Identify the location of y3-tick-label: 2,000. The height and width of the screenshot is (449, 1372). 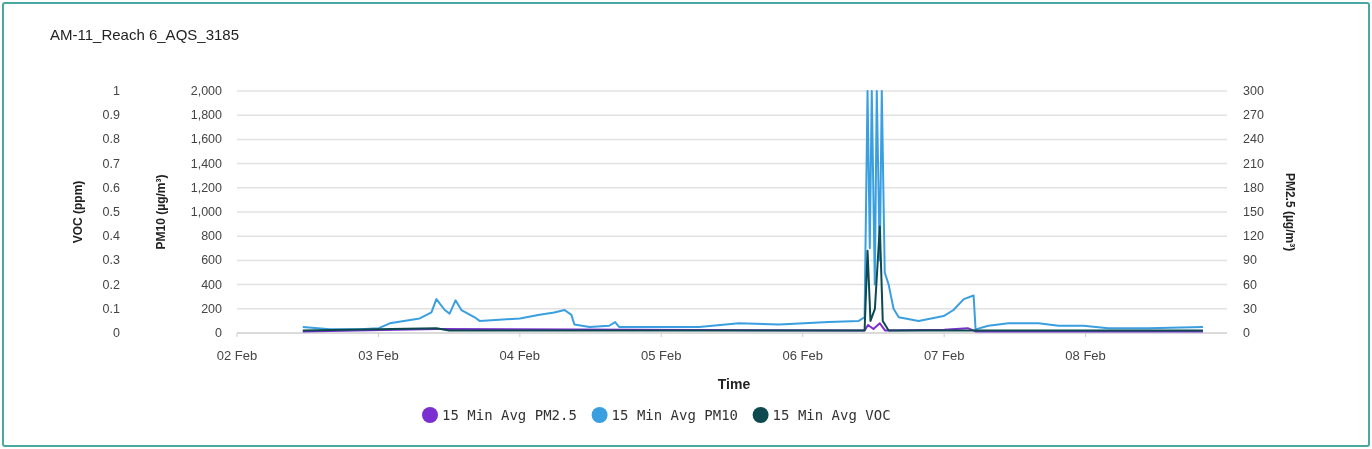
(206, 91).